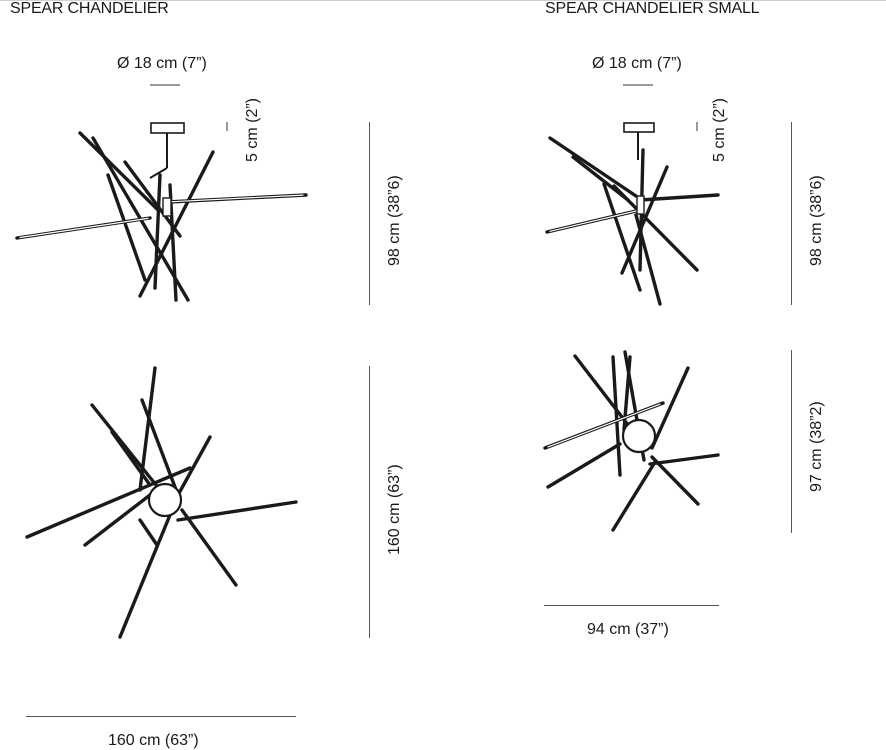 The width and height of the screenshot is (886, 750). Describe the element at coordinates (394, 509) in the screenshot. I see `left-plan-depth-label: 160 cm (63”)` at that location.